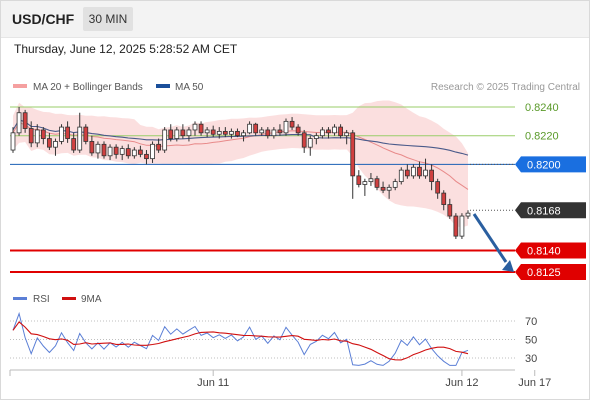  What do you see at coordinates (88, 87) in the screenshot?
I see `bollinger-legend-label: MA 20 + Bollinger Bands` at bounding box center [88, 87].